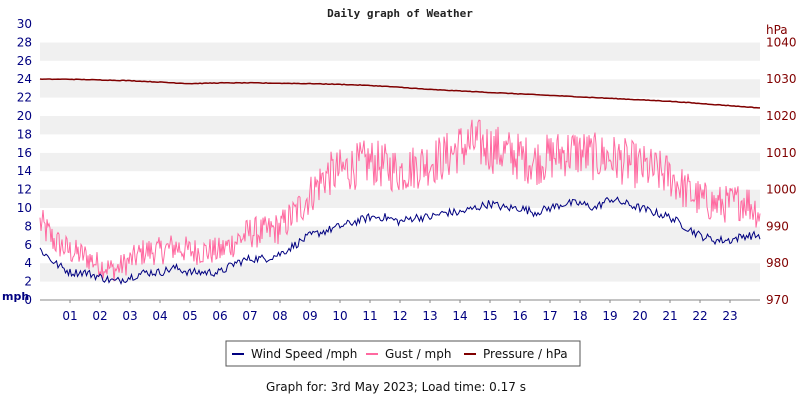  What do you see at coordinates (219, 316) in the screenshot?
I see `x-tick-label: 06` at bounding box center [219, 316].